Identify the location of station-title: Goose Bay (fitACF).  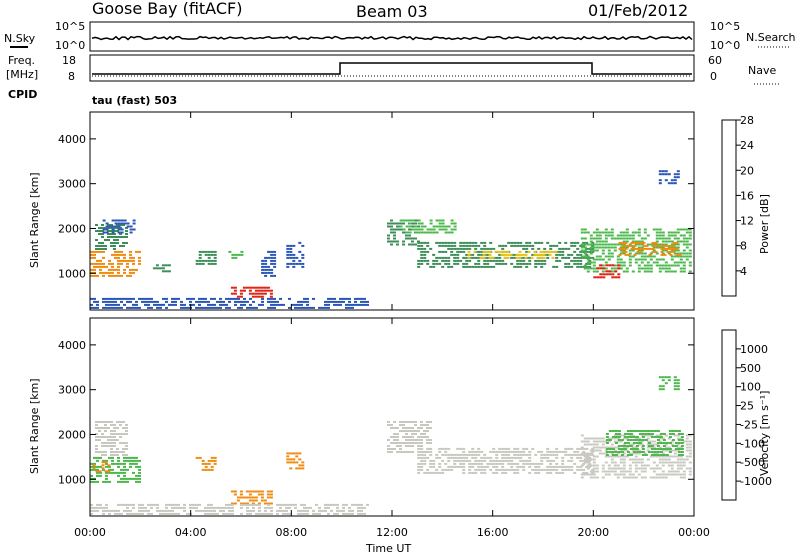
(167, 9).